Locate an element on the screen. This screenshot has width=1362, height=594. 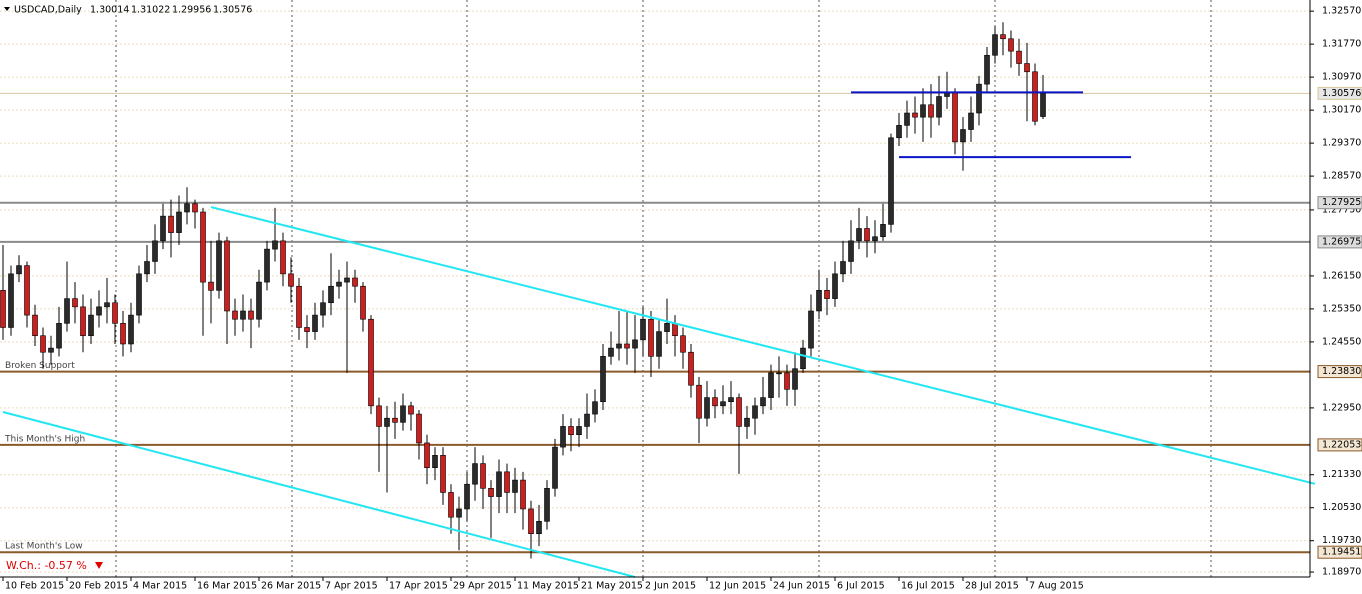
ohlc-low: 1.29956 is located at coordinates (191, 10).